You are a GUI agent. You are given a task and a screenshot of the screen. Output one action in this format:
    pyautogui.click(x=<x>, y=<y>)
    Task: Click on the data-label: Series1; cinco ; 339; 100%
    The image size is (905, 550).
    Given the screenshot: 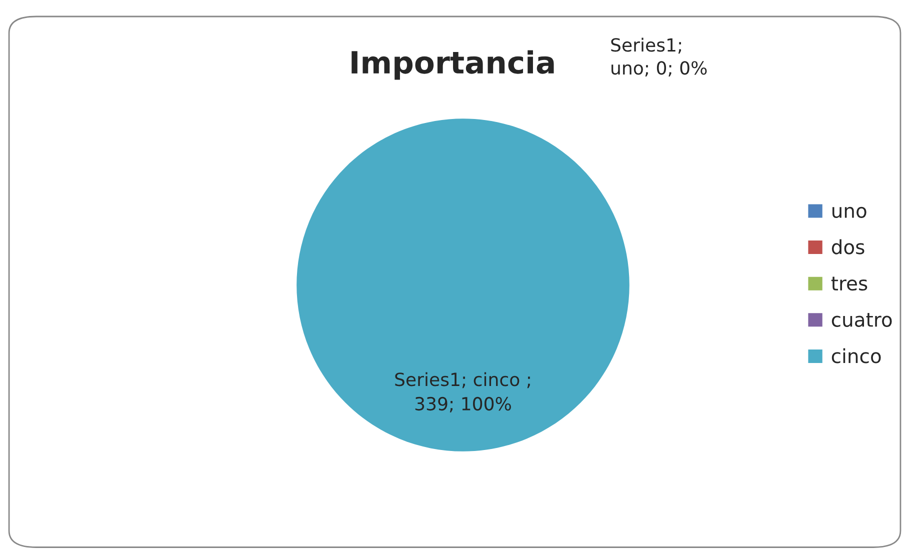 What is the action you would take?
    pyautogui.click(x=462, y=392)
    